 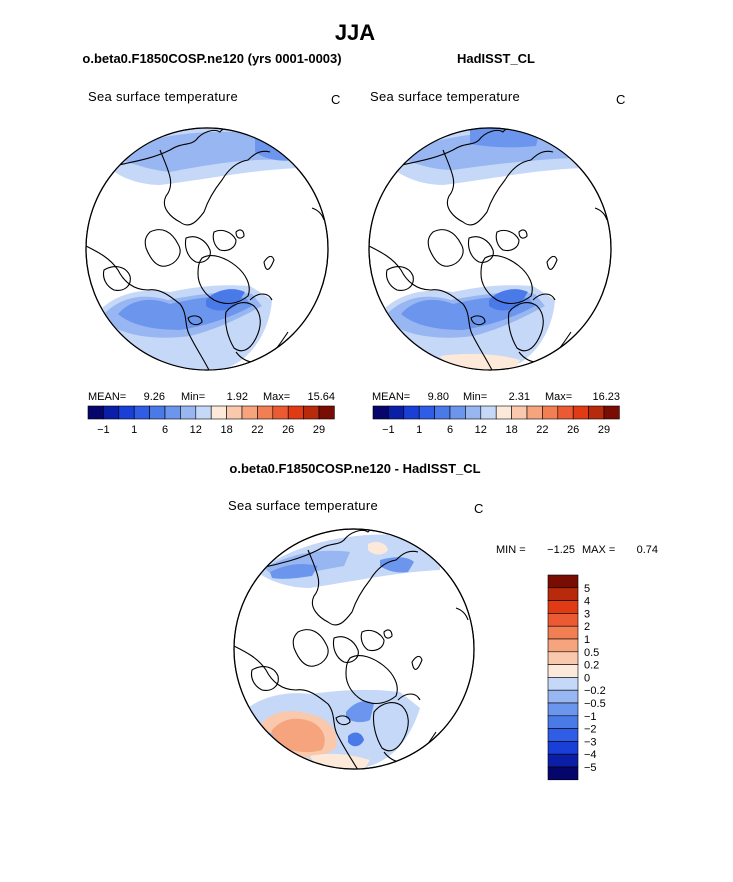 I want to click on model-colorbar-tick-label: 1, so click(x=134, y=430).